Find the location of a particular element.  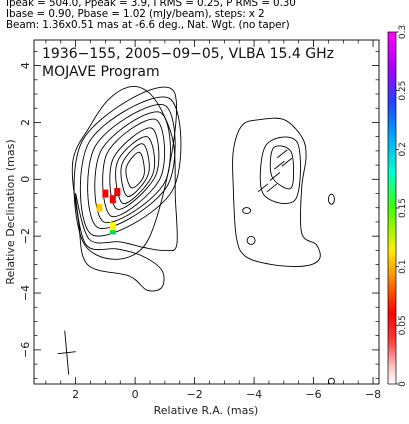

x-tick-label: 2 is located at coordinates (75, 394).